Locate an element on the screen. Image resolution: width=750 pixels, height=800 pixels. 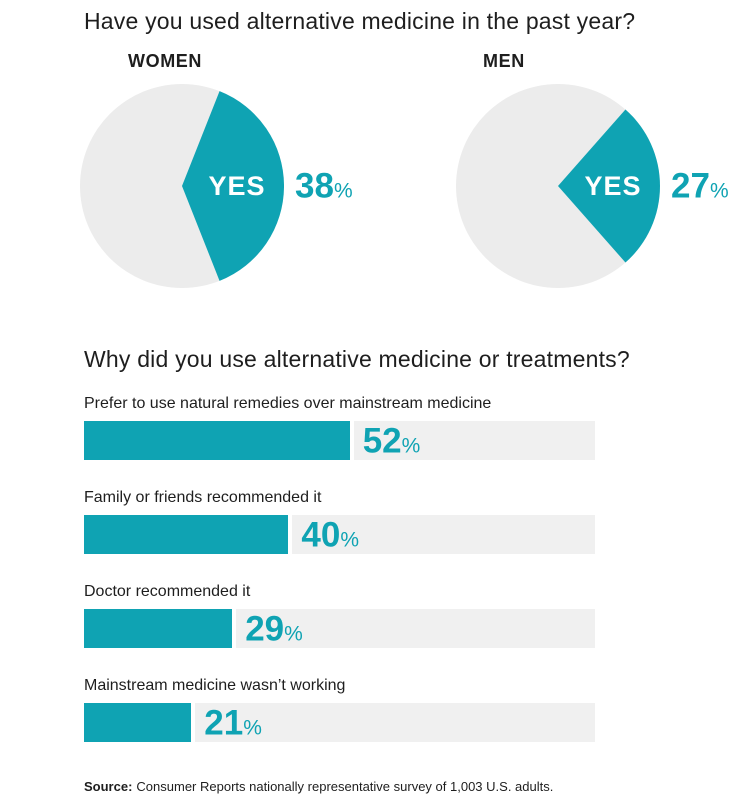
bar-track: 40% is located at coordinates (339, 534).